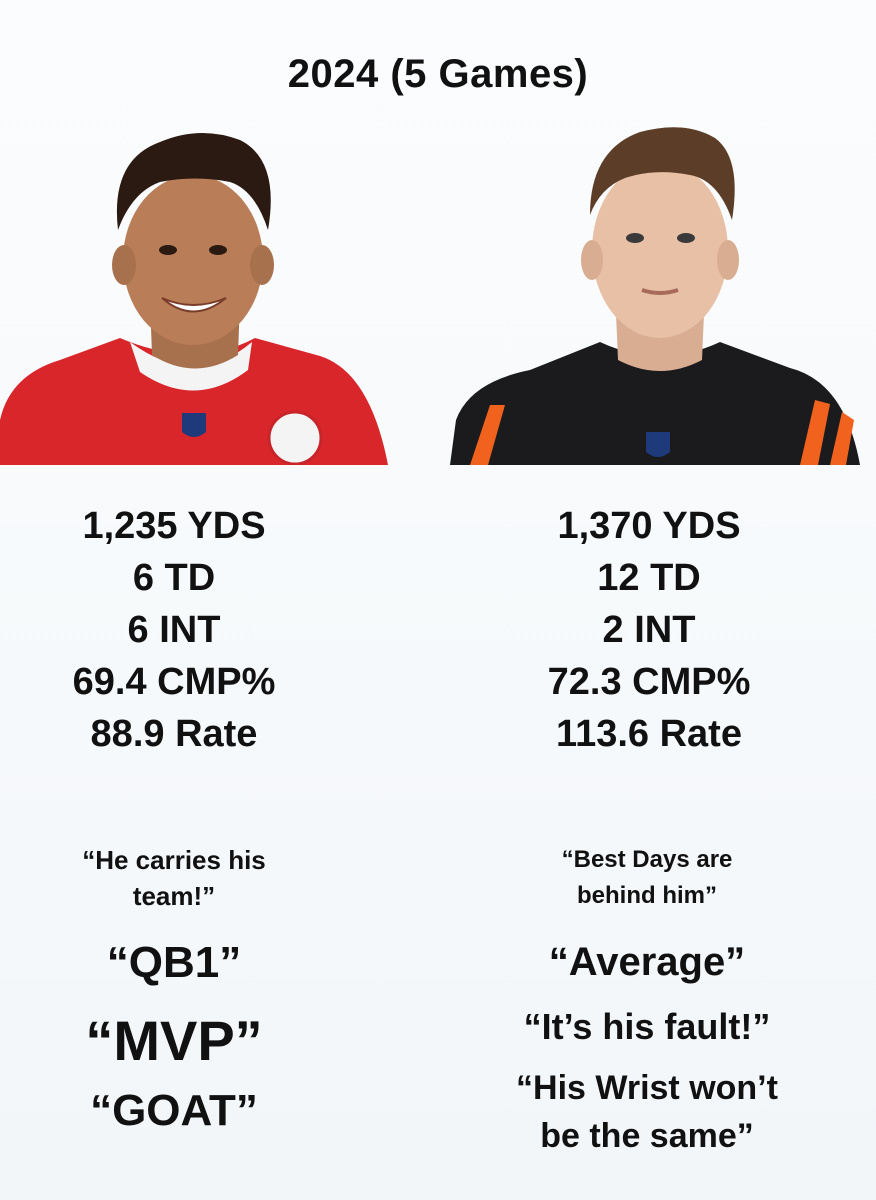 This screenshot has width=876, height=1200. I want to click on left-quote-intro-line1: “He carries his, so click(174, 860).